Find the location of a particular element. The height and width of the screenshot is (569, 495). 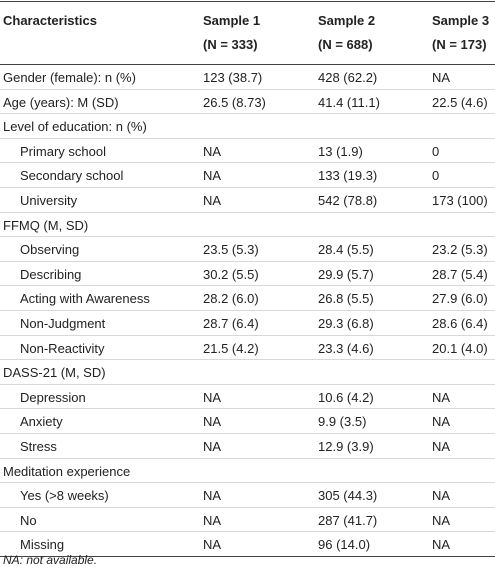

row-label: Non-Reactivity is located at coordinates (62, 348).